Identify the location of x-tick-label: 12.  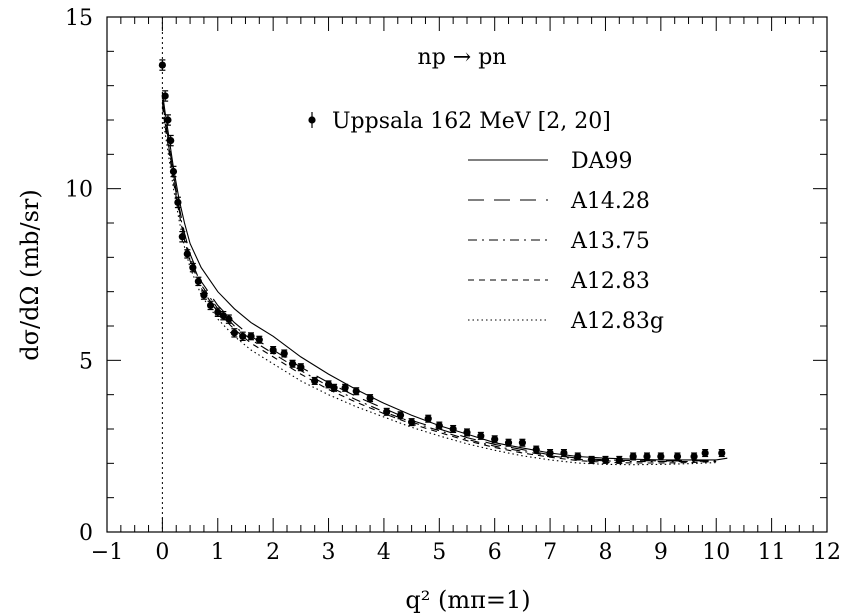
(827, 552).